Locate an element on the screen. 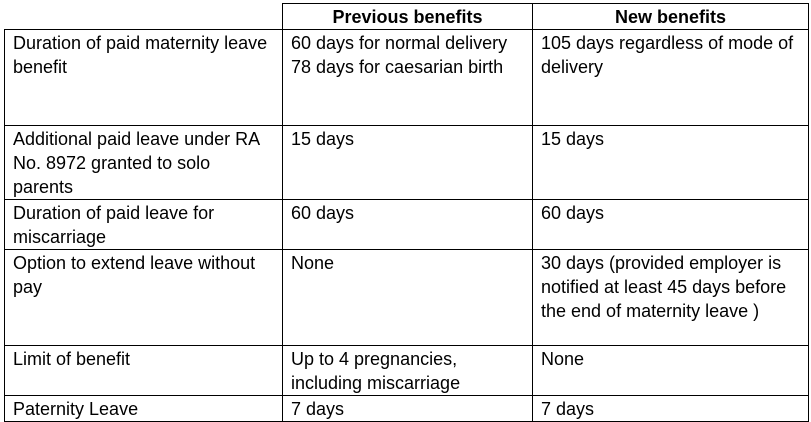  previous-benefit-line: 78 days for caesarian birth is located at coordinates (397, 67).